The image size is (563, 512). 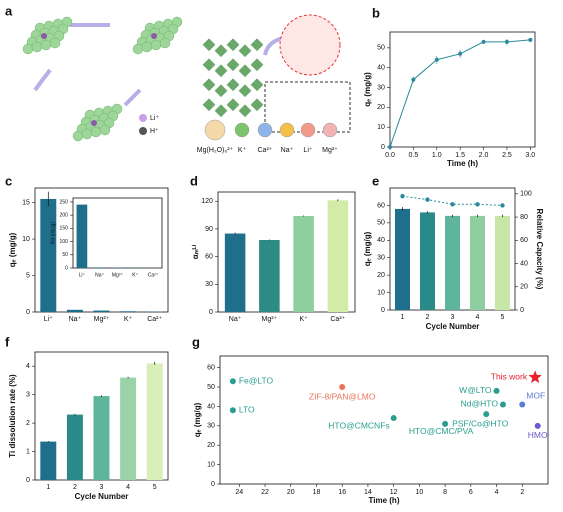 I want to click on zoom-circle, so click(x=310, y=45).